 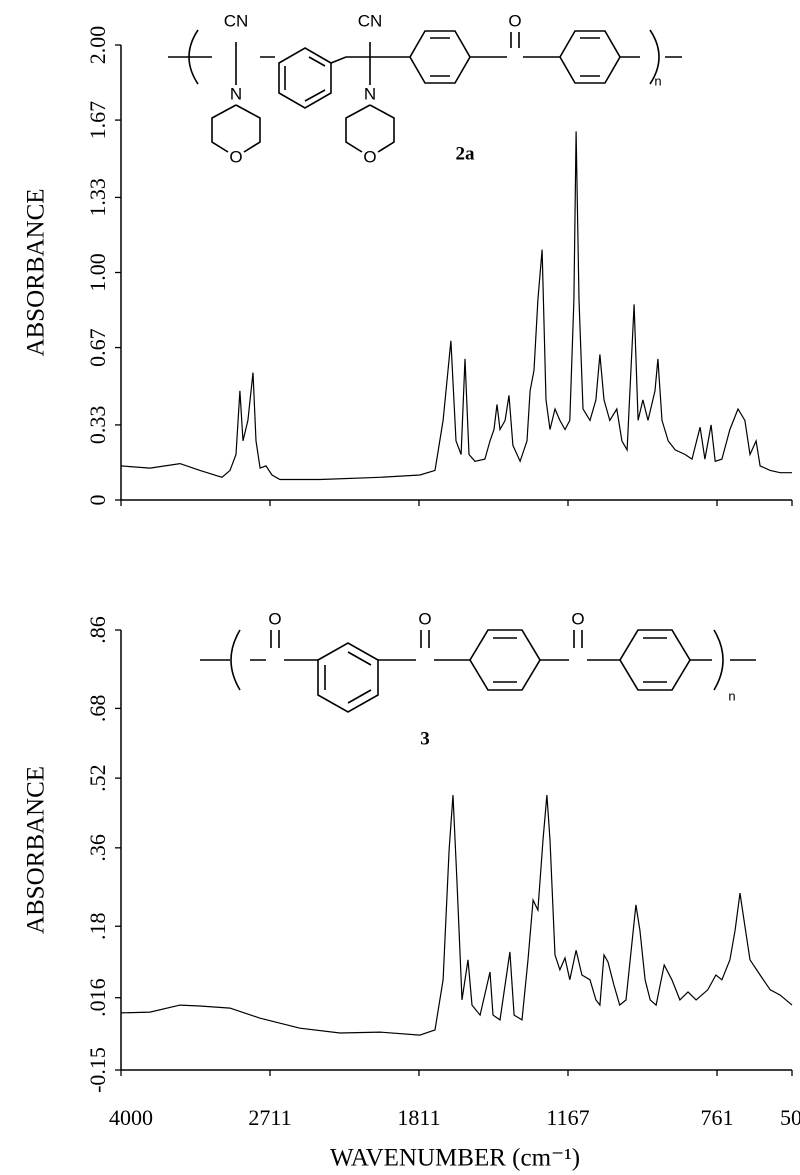 I want to click on x-tick-label: 1811, so click(x=418, y=1117).